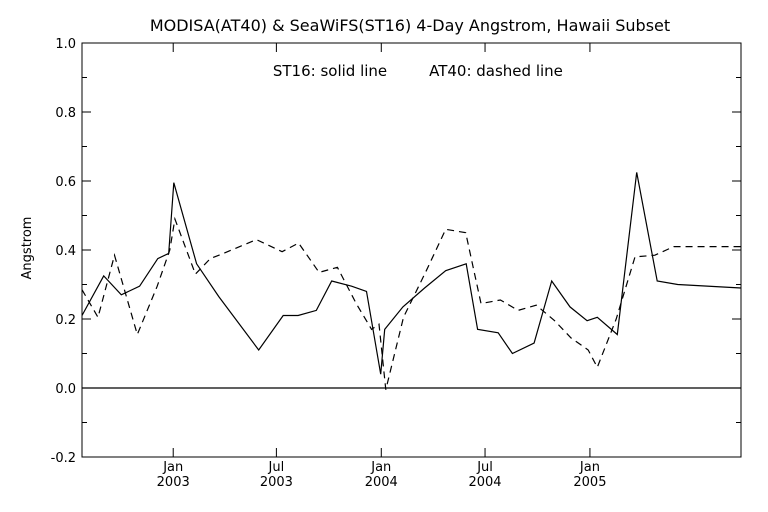 Image resolution: width=768 pixels, height=512 pixels. What do you see at coordinates (63, 458) in the screenshot?
I see `y-tick-label: -0.2` at bounding box center [63, 458].